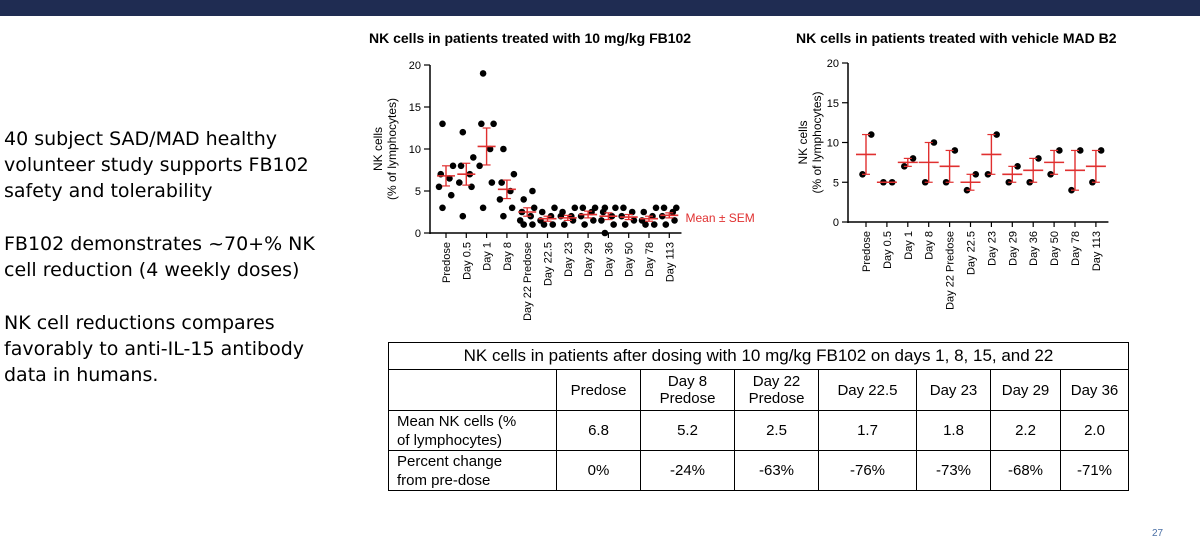 The image size is (1200, 550). What do you see at coordinates (450, 440) in the screenshot?
I see `row-label-line: of lymphocytes)` at bounding box center [450, 440].